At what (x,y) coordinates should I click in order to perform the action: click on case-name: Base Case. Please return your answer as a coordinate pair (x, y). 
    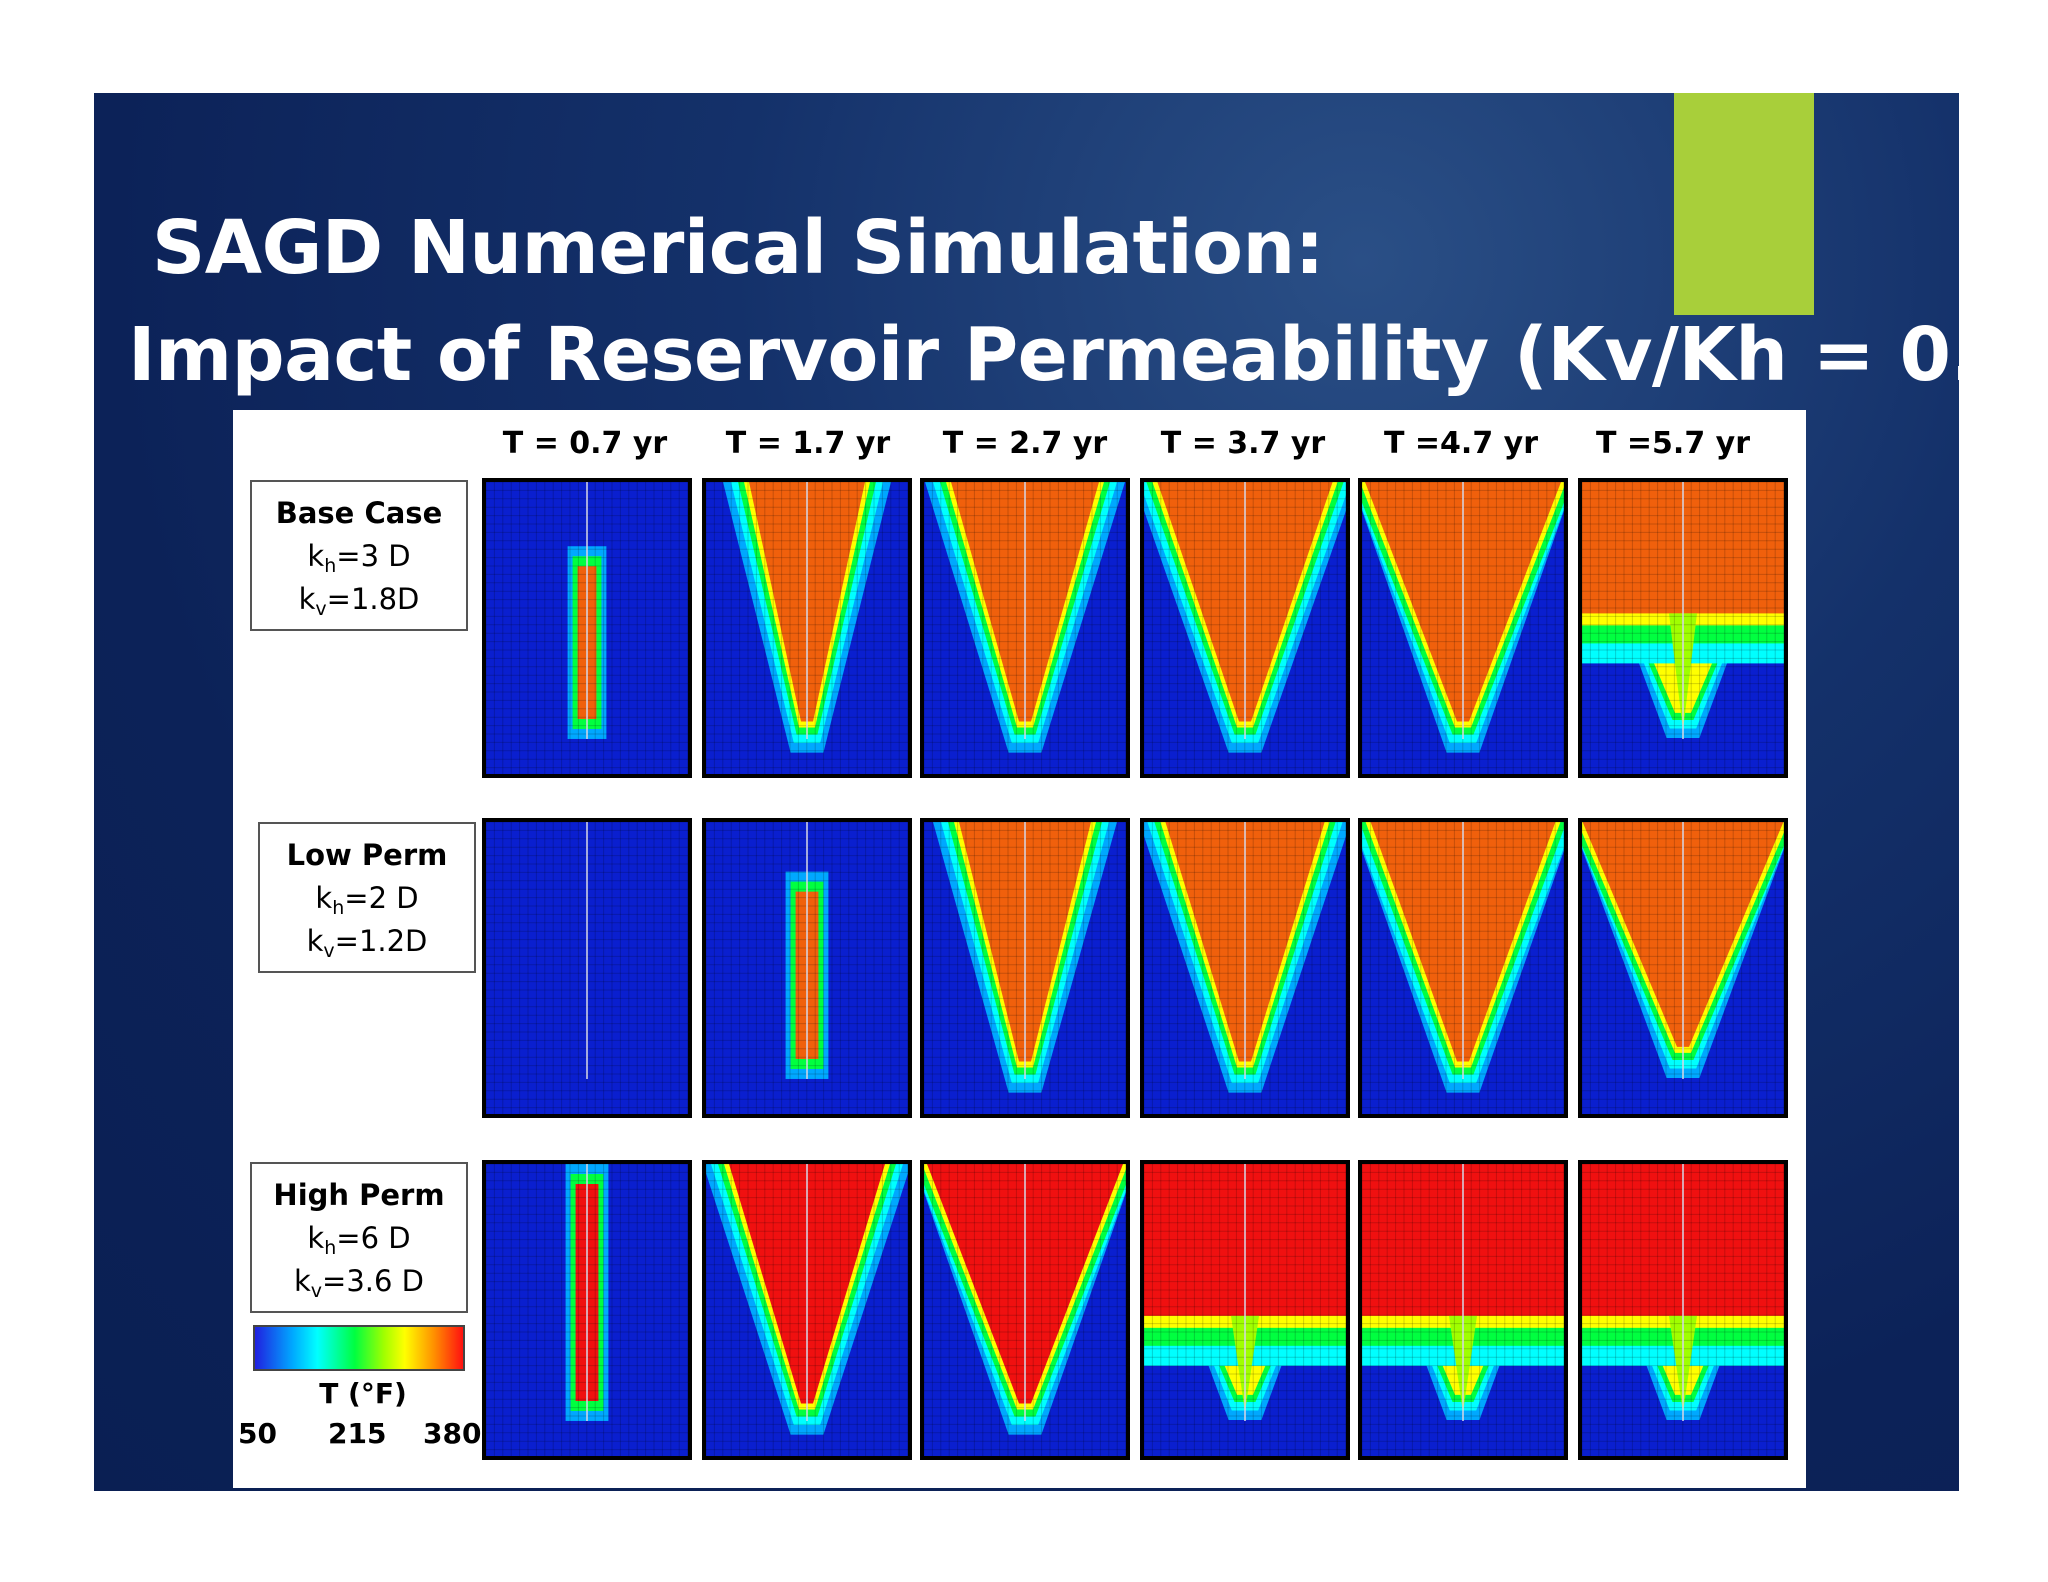
    Looking at the image, I should click on (359, 513).